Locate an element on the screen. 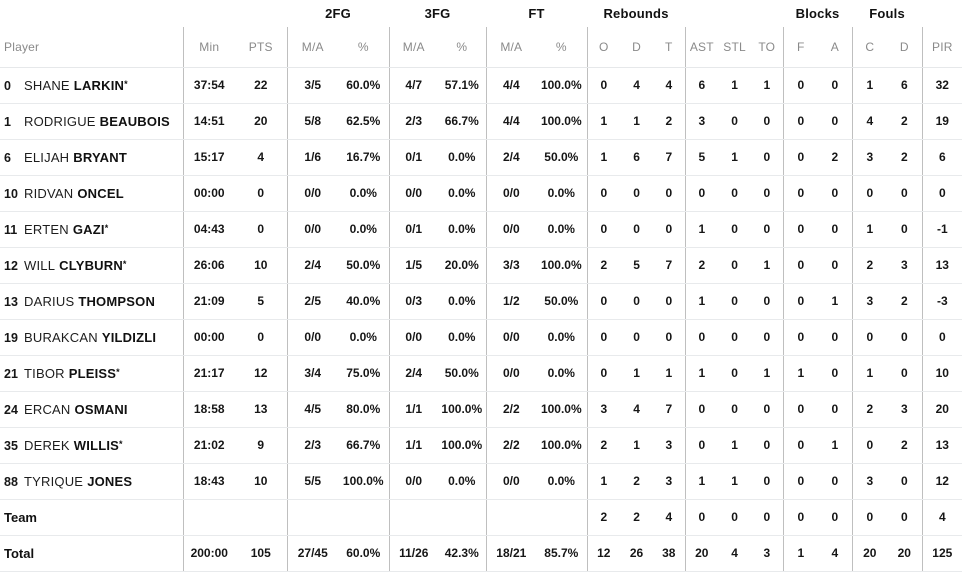 The height and width of the screenshot is (583, 962). player-cell: 35 DEREK WILLIS* is located at coordinates (91, 445).